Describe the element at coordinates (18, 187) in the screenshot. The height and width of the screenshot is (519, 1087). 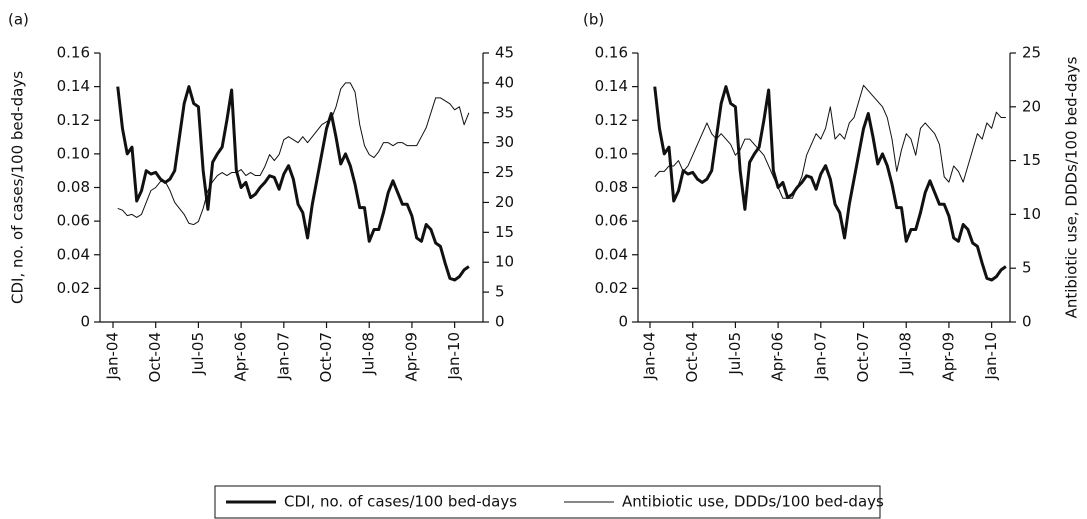
I see `y-axis-label: CDI, no. of cases/100 bed-days` at that location.